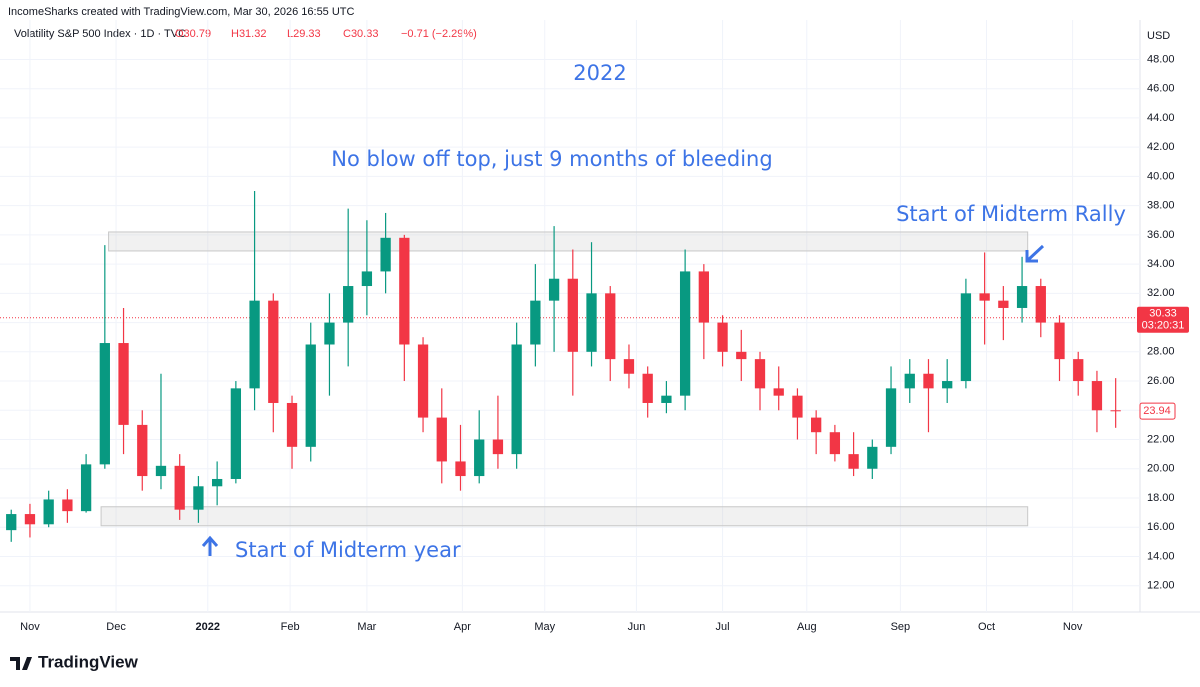  I want to click on y-tick-label: 34.00, so click(1161, 264).